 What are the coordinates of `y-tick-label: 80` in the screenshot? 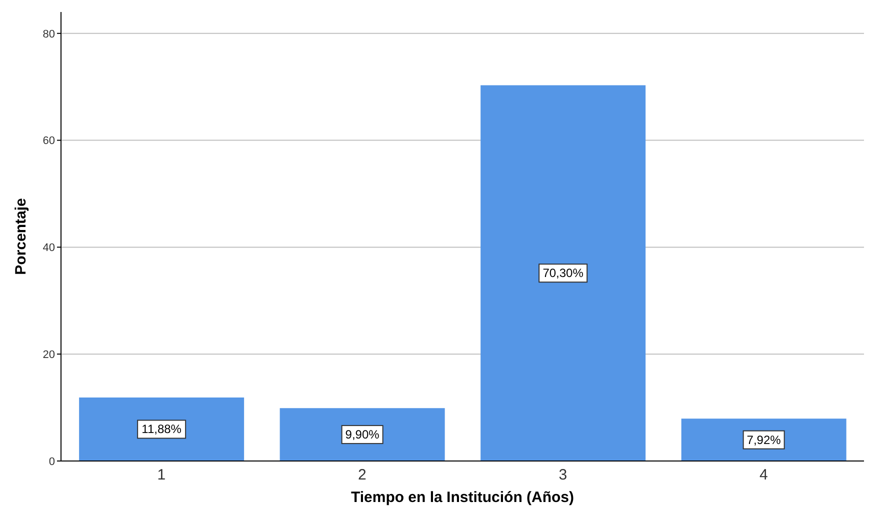 It's located at (48, 34).